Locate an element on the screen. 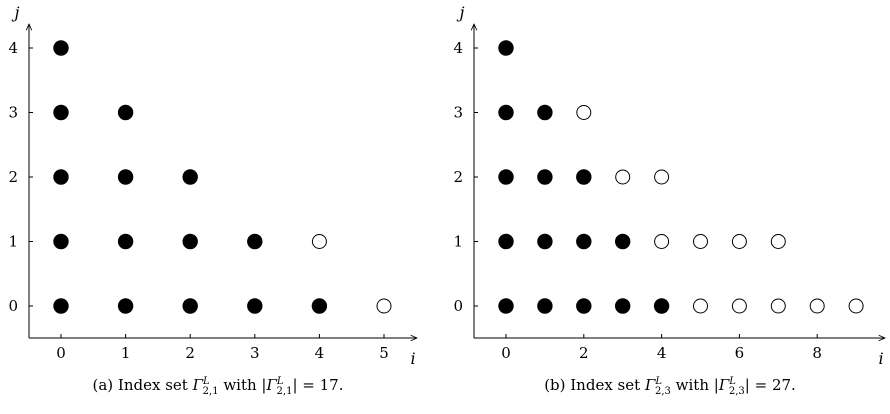 Image resolution: width=890 pixels, height=414 pixels. caption-a: (a) Index set ΓL2,1 with |ΓL2,1| = 17. is located at coordinates (218, 386).